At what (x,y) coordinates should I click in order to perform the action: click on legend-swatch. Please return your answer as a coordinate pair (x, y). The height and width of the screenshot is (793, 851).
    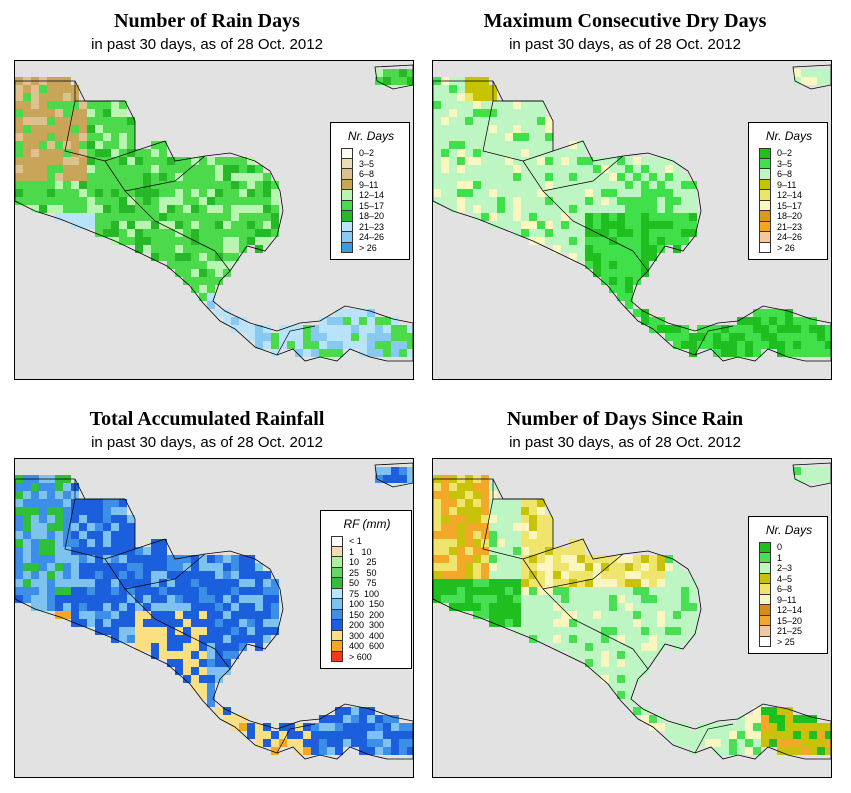
    Looking at the image, I should click on (347, 163).